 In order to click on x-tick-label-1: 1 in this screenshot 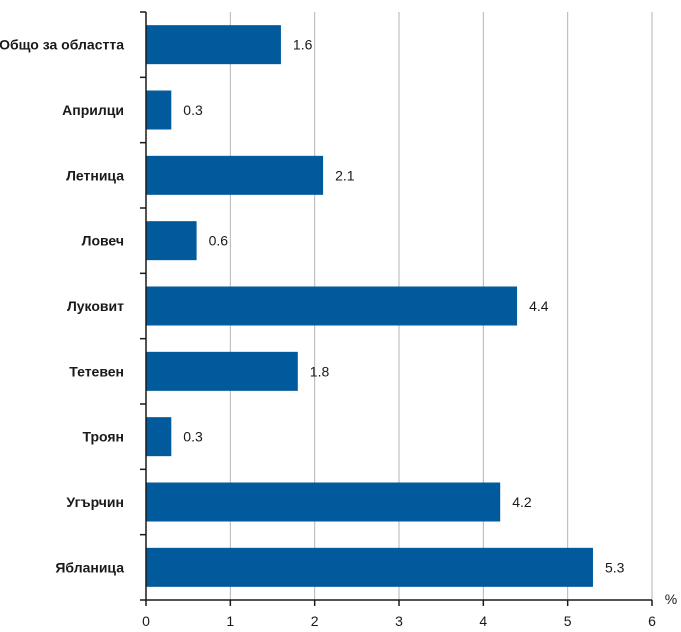, I will do `click(230, 621)`.